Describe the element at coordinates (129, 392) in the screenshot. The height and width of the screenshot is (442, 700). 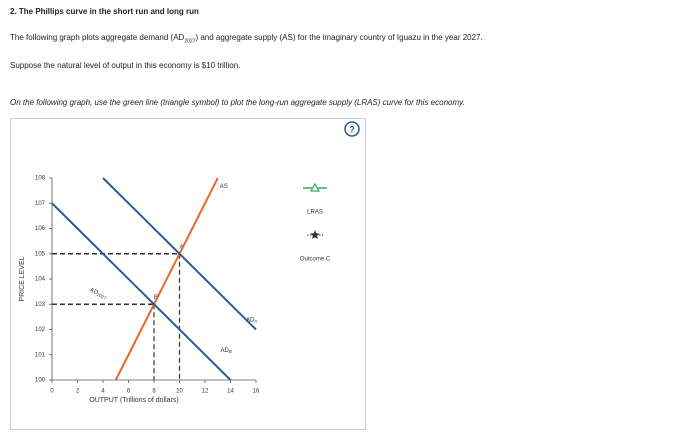
I see `x-tick-label: 6` at that location.